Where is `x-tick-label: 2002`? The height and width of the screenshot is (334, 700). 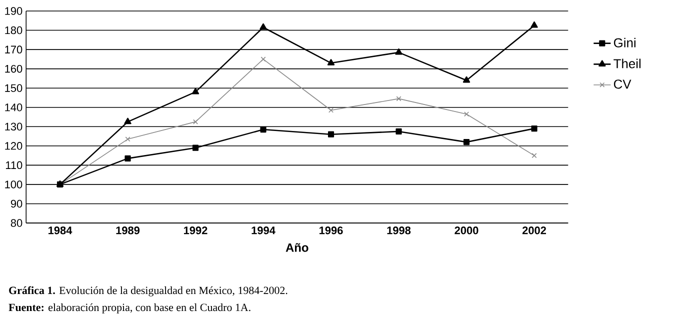
x-tick-label: 2002 is located at coordinates (534, 230).